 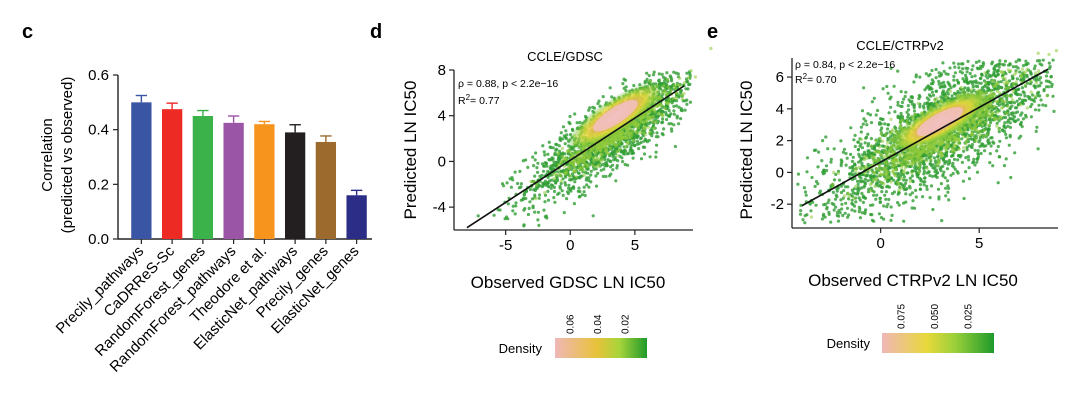 I want to click on gdsc-colorbar-tick-label: 0.04, so click(x=598, y=324).